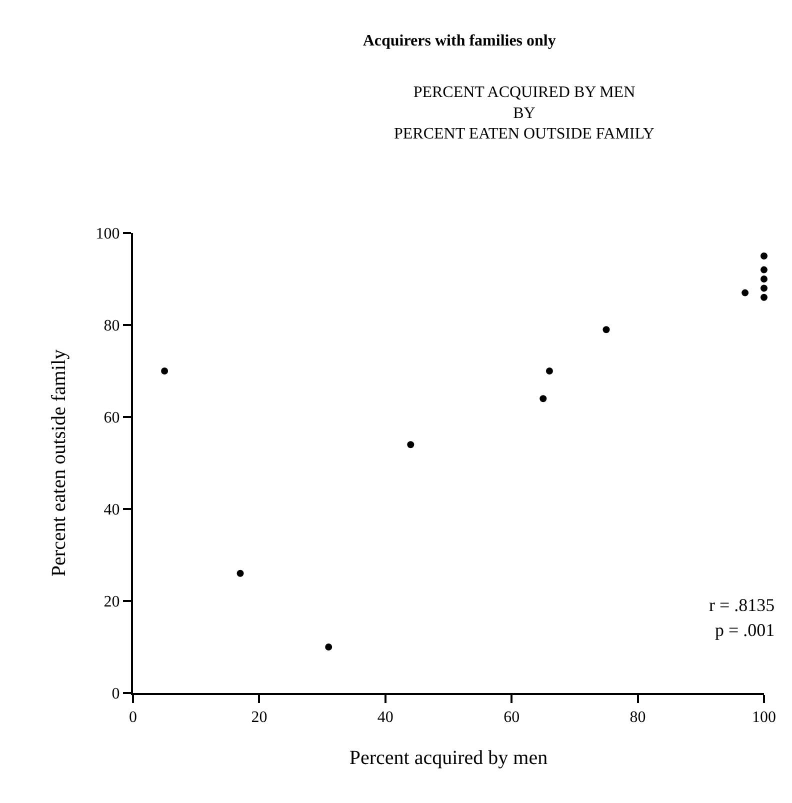 The width and height of the screenshot is (792, 803). Describe the element at coordinates (512, 717) in the screenshot. I see `x-tick-label: 60` at that location.